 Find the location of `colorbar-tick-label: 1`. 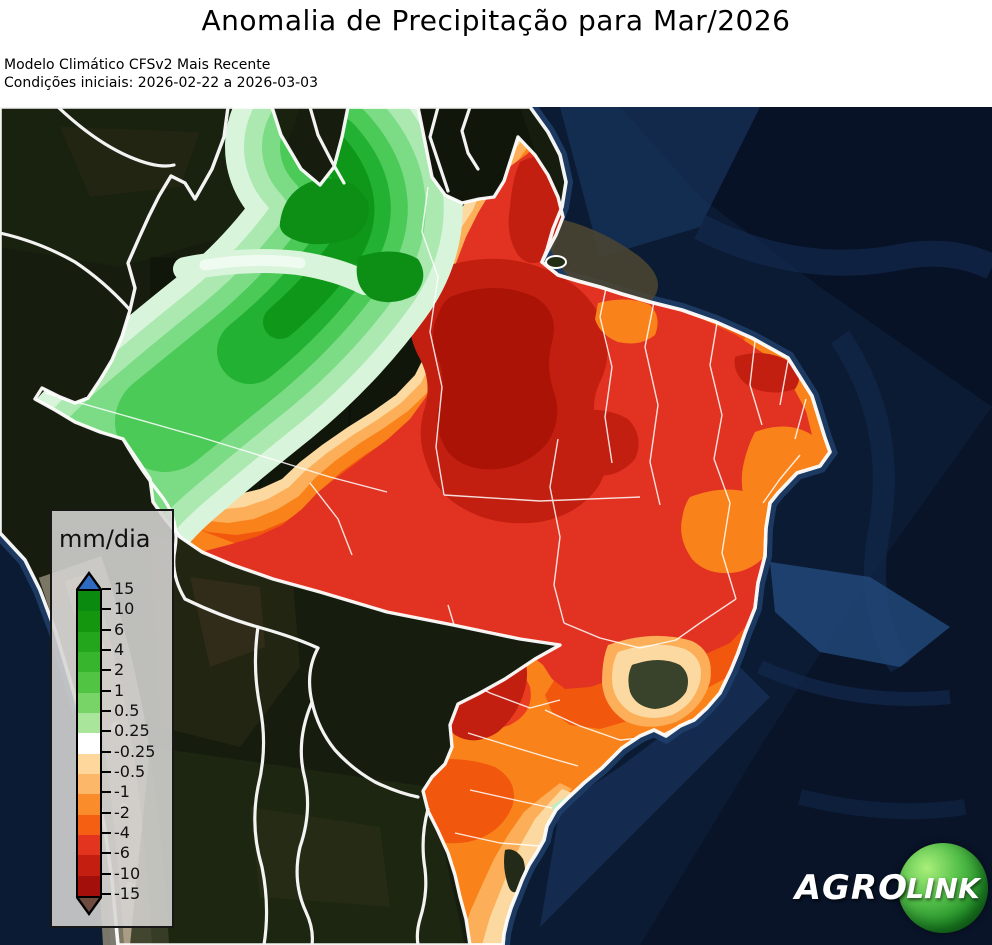

colorbar-tick-label: 1 is located at coordinates (119, 690).